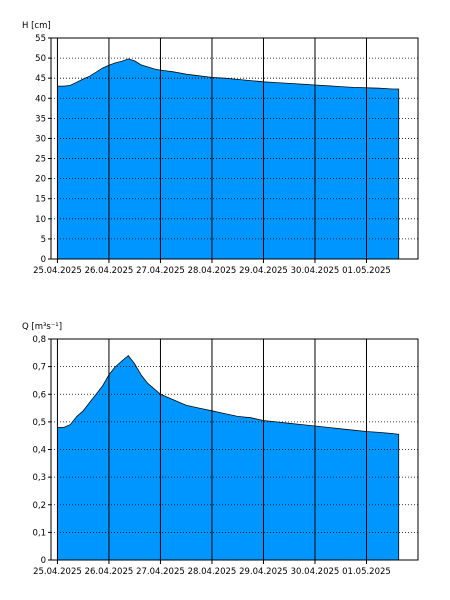  What do you see at coordinates (212, 572) in the screenshot?
I see `q-xtick-label: 28.04.2025` at bounding box center [212, 572].